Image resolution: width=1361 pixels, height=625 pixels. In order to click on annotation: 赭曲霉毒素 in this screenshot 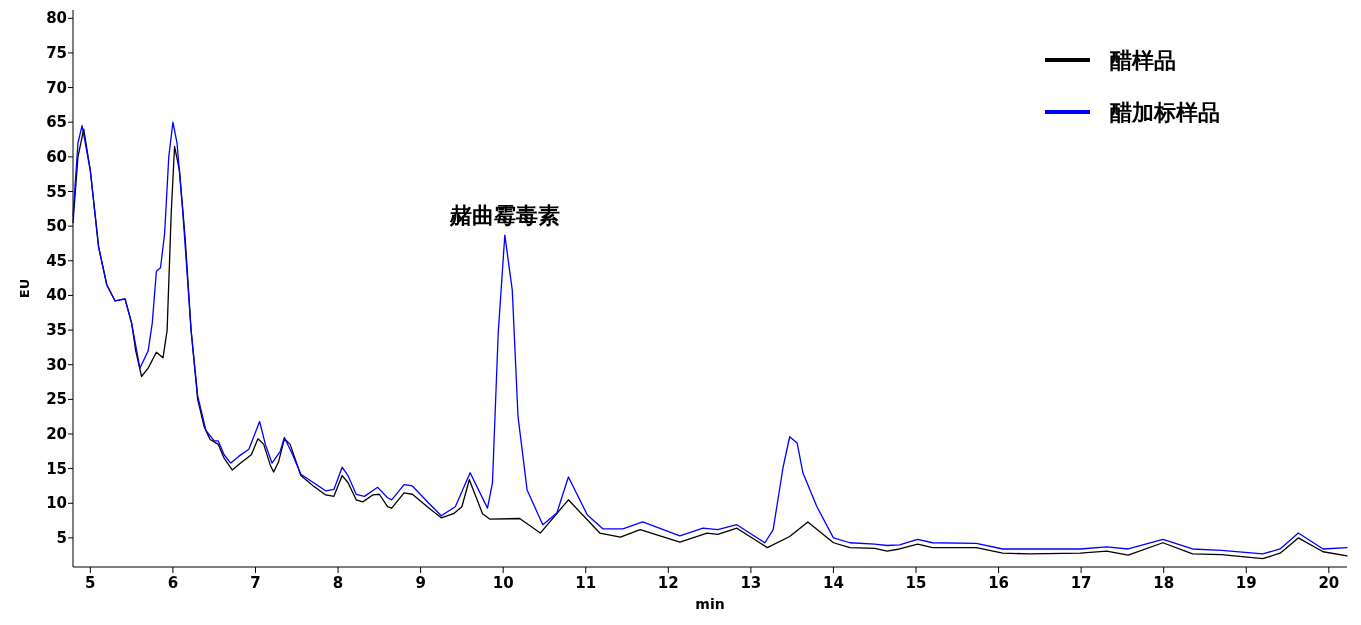, I will do `click(504, 216)`.